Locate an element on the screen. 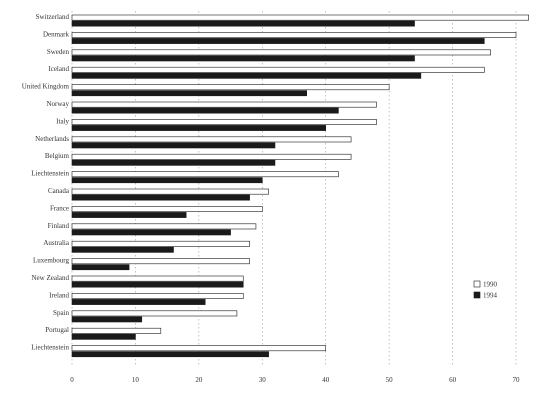 This screenshot has width=559, height=403. category-label: Sweden is located at coordinates (58, 52).